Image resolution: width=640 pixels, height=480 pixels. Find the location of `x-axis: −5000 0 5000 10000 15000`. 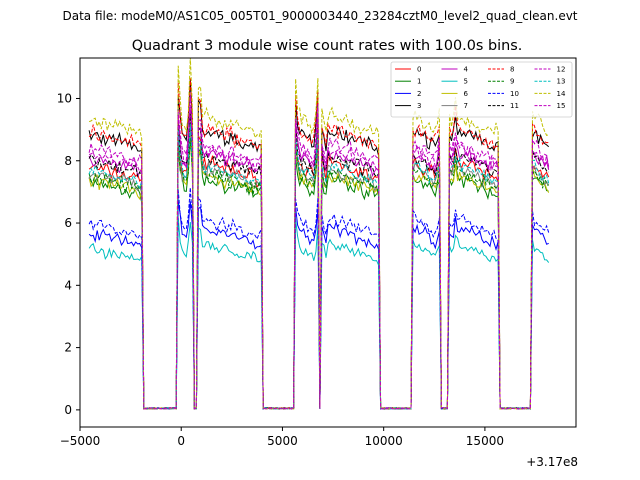

x-axis: −5000 0 5000 10000 15000 is located at coordinates (282, 437).